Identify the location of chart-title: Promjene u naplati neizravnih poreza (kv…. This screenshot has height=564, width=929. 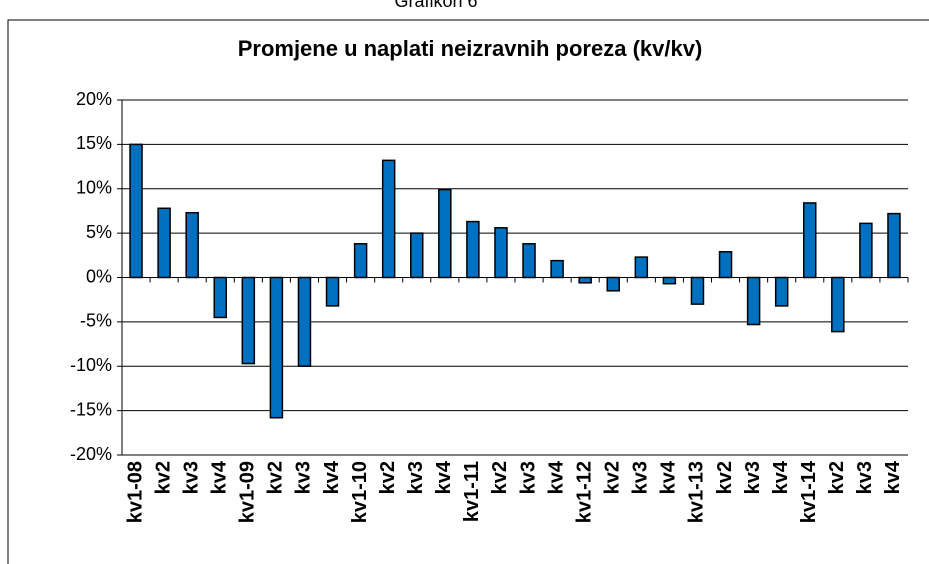
(470, 48).